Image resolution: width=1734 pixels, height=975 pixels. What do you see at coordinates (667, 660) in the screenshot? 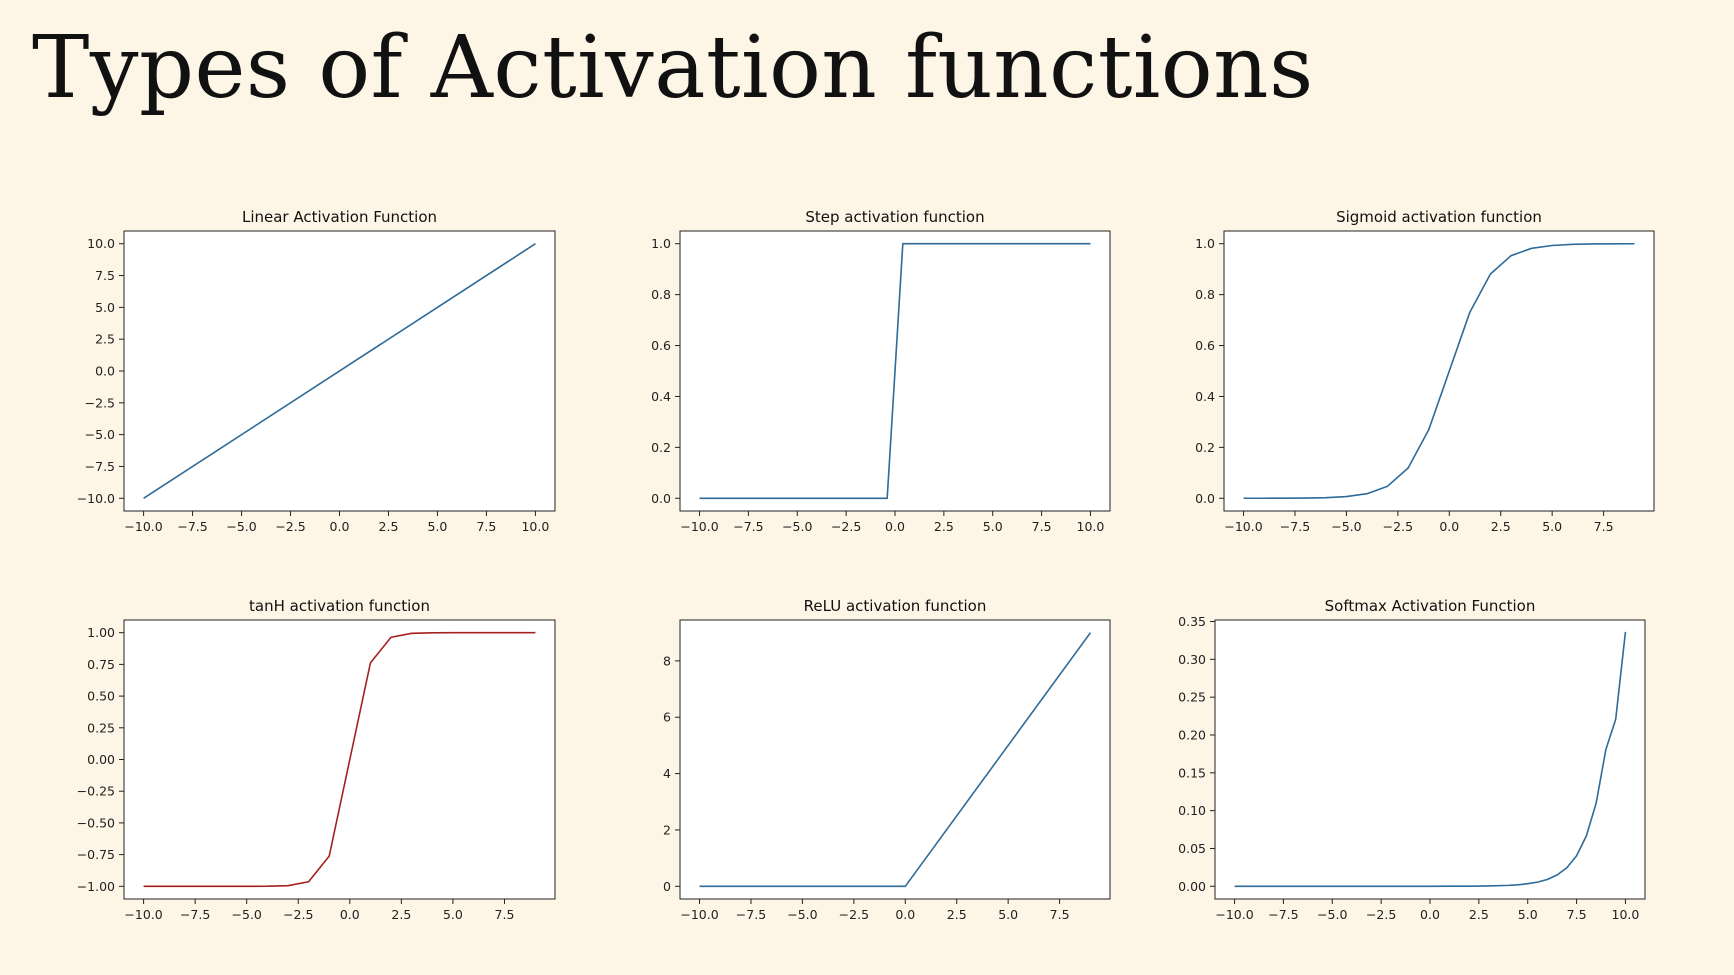
I see `y-tick-label: 8` at bounding box center [667, 660].